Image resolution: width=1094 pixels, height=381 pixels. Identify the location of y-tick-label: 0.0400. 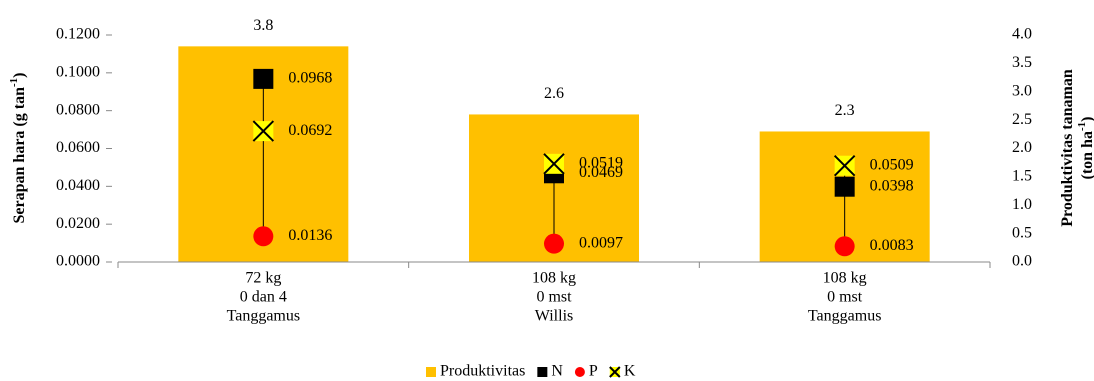
(78, 185).